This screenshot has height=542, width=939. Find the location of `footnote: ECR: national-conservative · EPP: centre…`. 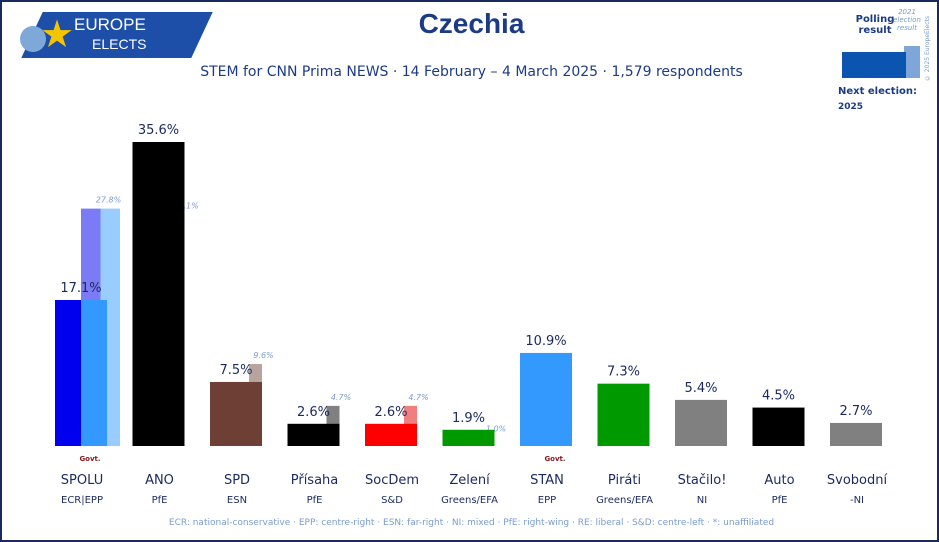

footnote: ECR: national-conservative · EPP: centre… is located at coordinates (471, 523).